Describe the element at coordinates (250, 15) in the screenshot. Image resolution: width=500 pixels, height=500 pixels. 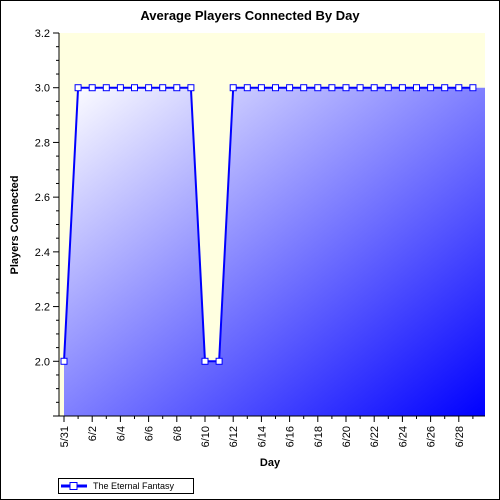
I see `chart-title: Average Players Connected By Day` at that location.